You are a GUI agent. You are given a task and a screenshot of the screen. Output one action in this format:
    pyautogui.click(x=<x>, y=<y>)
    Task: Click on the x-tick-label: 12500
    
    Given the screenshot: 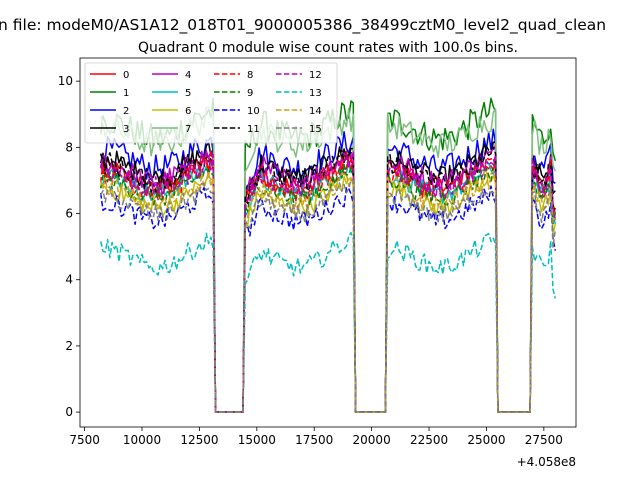 What is the action you would take?
    pyautogui.click(x=199, y=440)
    